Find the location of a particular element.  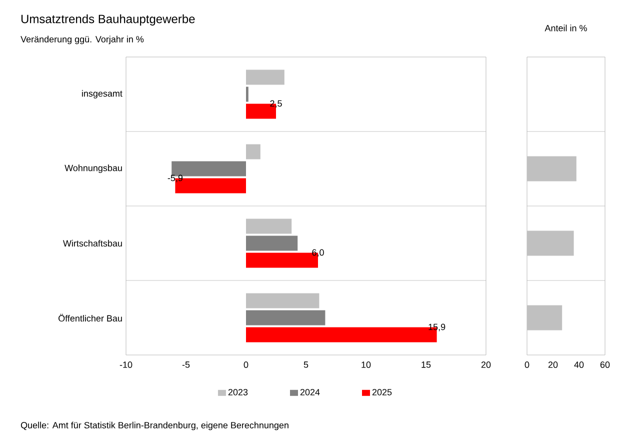

y-tick-label: Wirtschaftsbau is located at coordinates (92, 243).